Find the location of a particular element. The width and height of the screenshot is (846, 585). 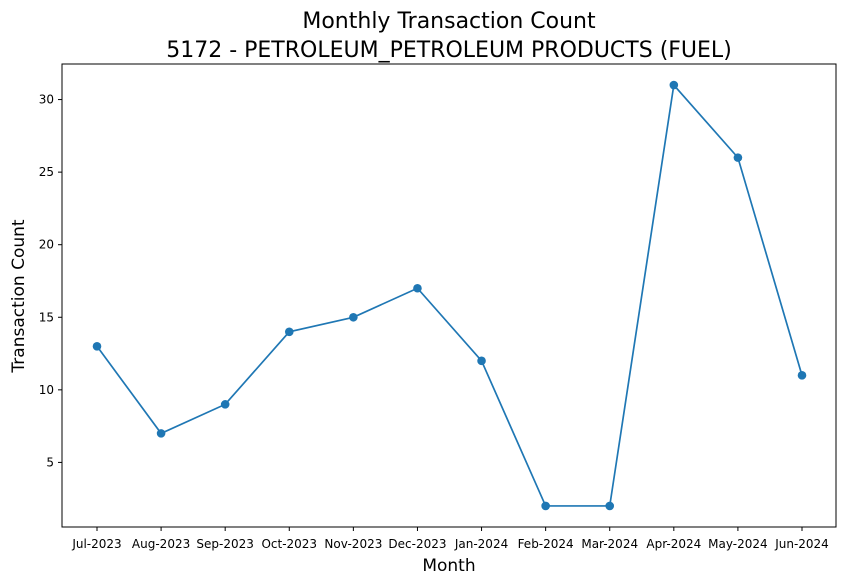

x-tick-label: Nov-2023 is located at coordinates (353, 544).